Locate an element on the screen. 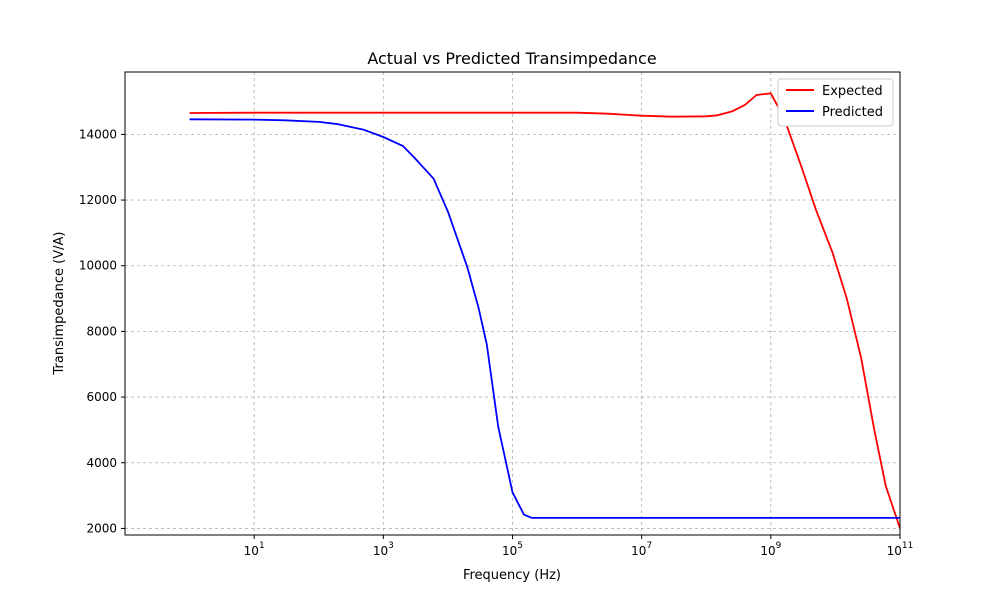  y-tick-label: 4000 is located at coordinates (101, 463).